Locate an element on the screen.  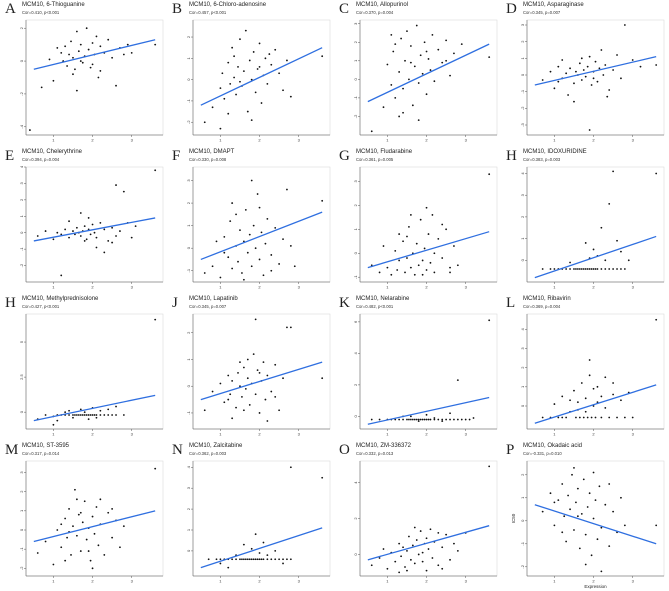
scatter-plot: 1 2 3 -1 0 1 2 is located at coordinates (258, 375).